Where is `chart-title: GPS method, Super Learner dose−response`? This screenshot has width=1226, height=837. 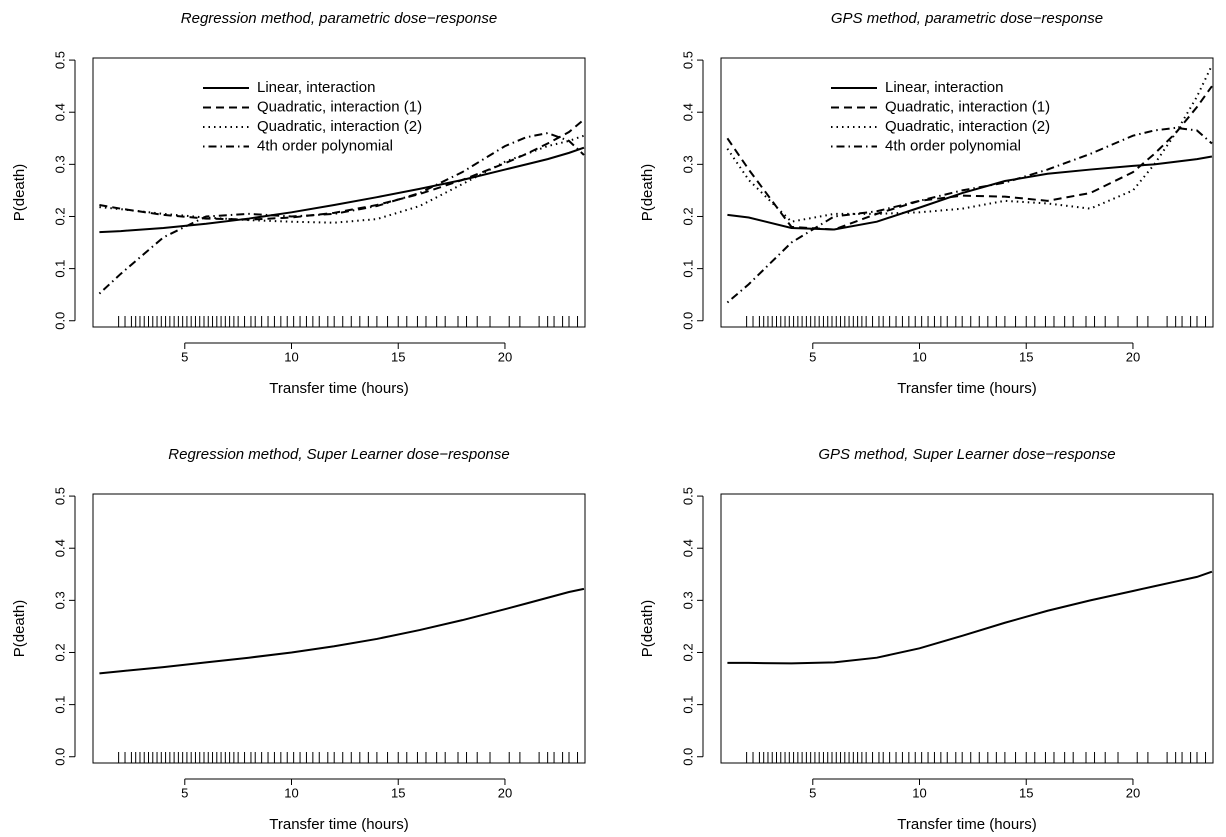 chart-title: GPS method, Super Learner dose−response is located at coordinates (966, 454).